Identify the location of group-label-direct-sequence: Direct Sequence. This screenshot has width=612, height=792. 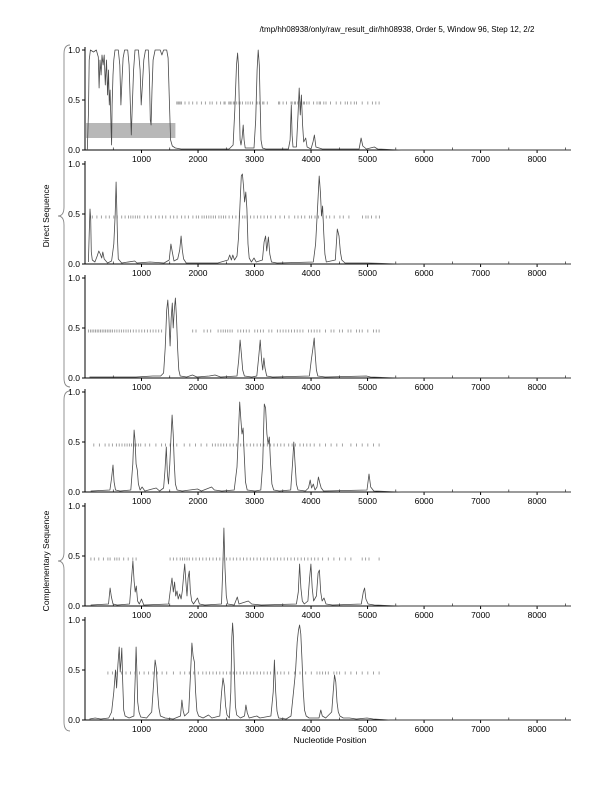
(46, 216).